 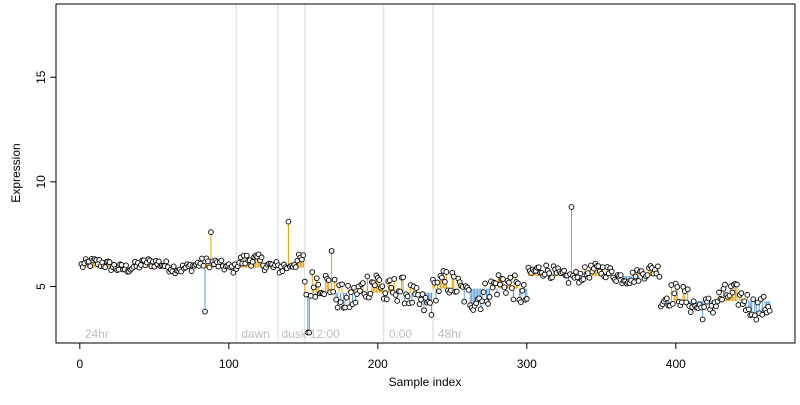 I want to click on phase-label-2: dusk, so click(x=294, y=334).